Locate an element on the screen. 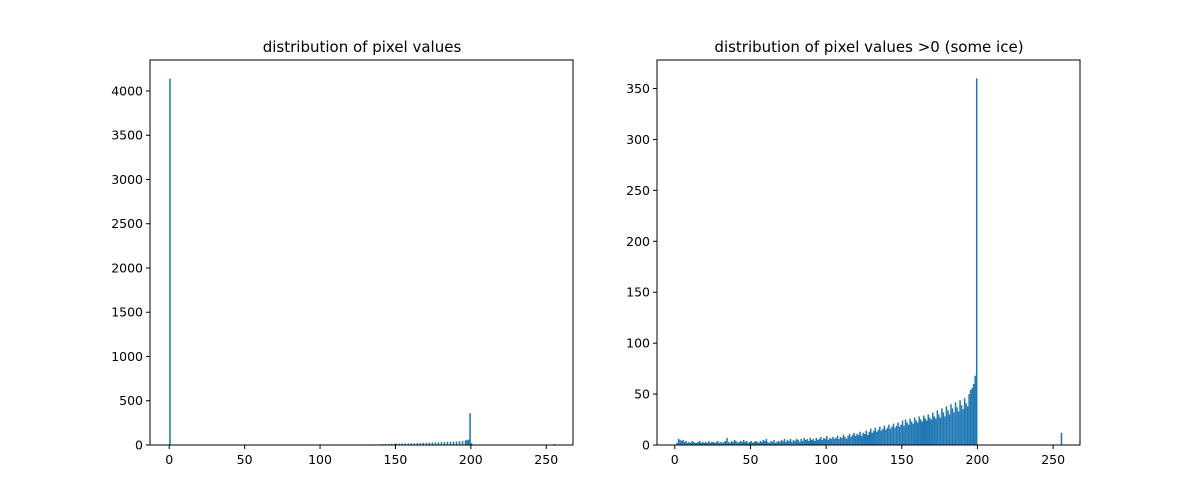  chart-left-x-axis: 0 50 100 150 200 250 is located at coordinates (361, 456).